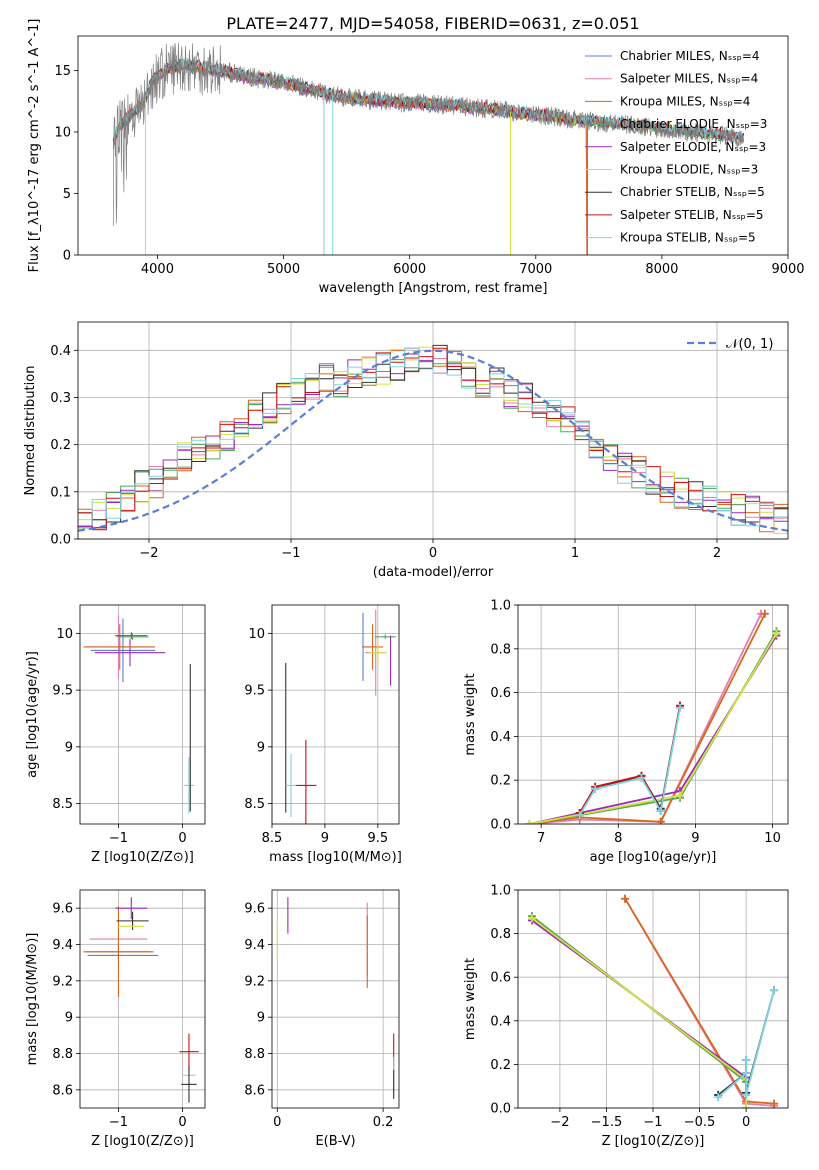 The image size is (819, 1170). I want to click on x-tick-label: −0.5, so click(700, 1122).